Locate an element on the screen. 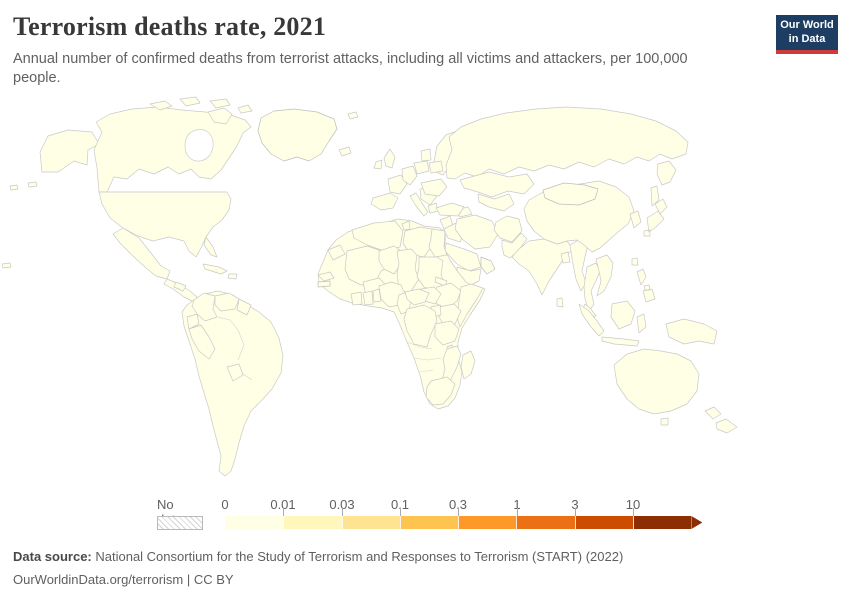  country-baffin-island is located at coordinates (220, 116).